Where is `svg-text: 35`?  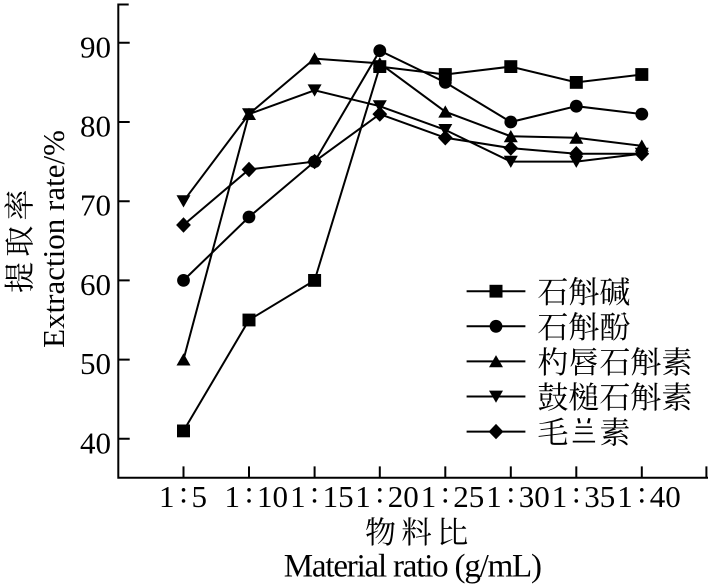
svg-text: 35 is located at coordinates (599, 496).